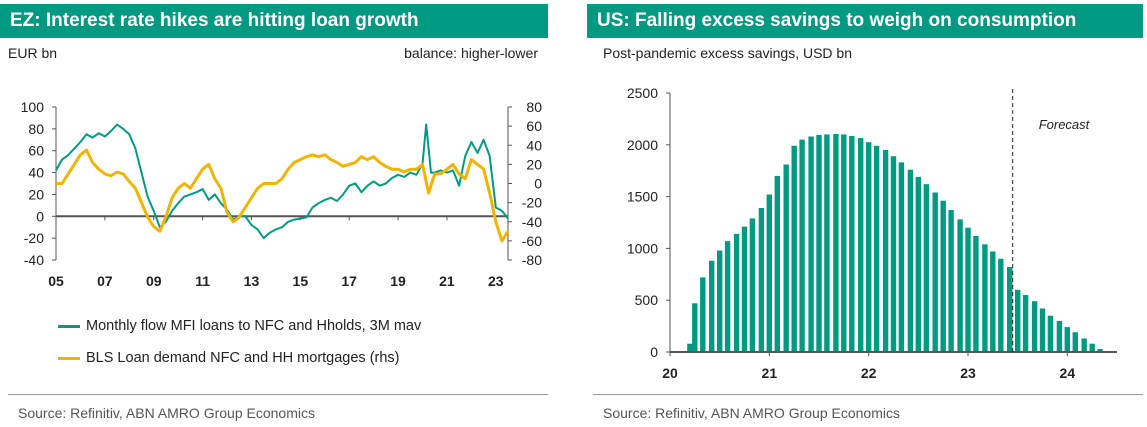 This screenshot has width=1147, height=427. What do you see at coordinates (36, 151) in the screenshot?
I see `left-y-tick-label: 60` at bounding box center [36, 151].